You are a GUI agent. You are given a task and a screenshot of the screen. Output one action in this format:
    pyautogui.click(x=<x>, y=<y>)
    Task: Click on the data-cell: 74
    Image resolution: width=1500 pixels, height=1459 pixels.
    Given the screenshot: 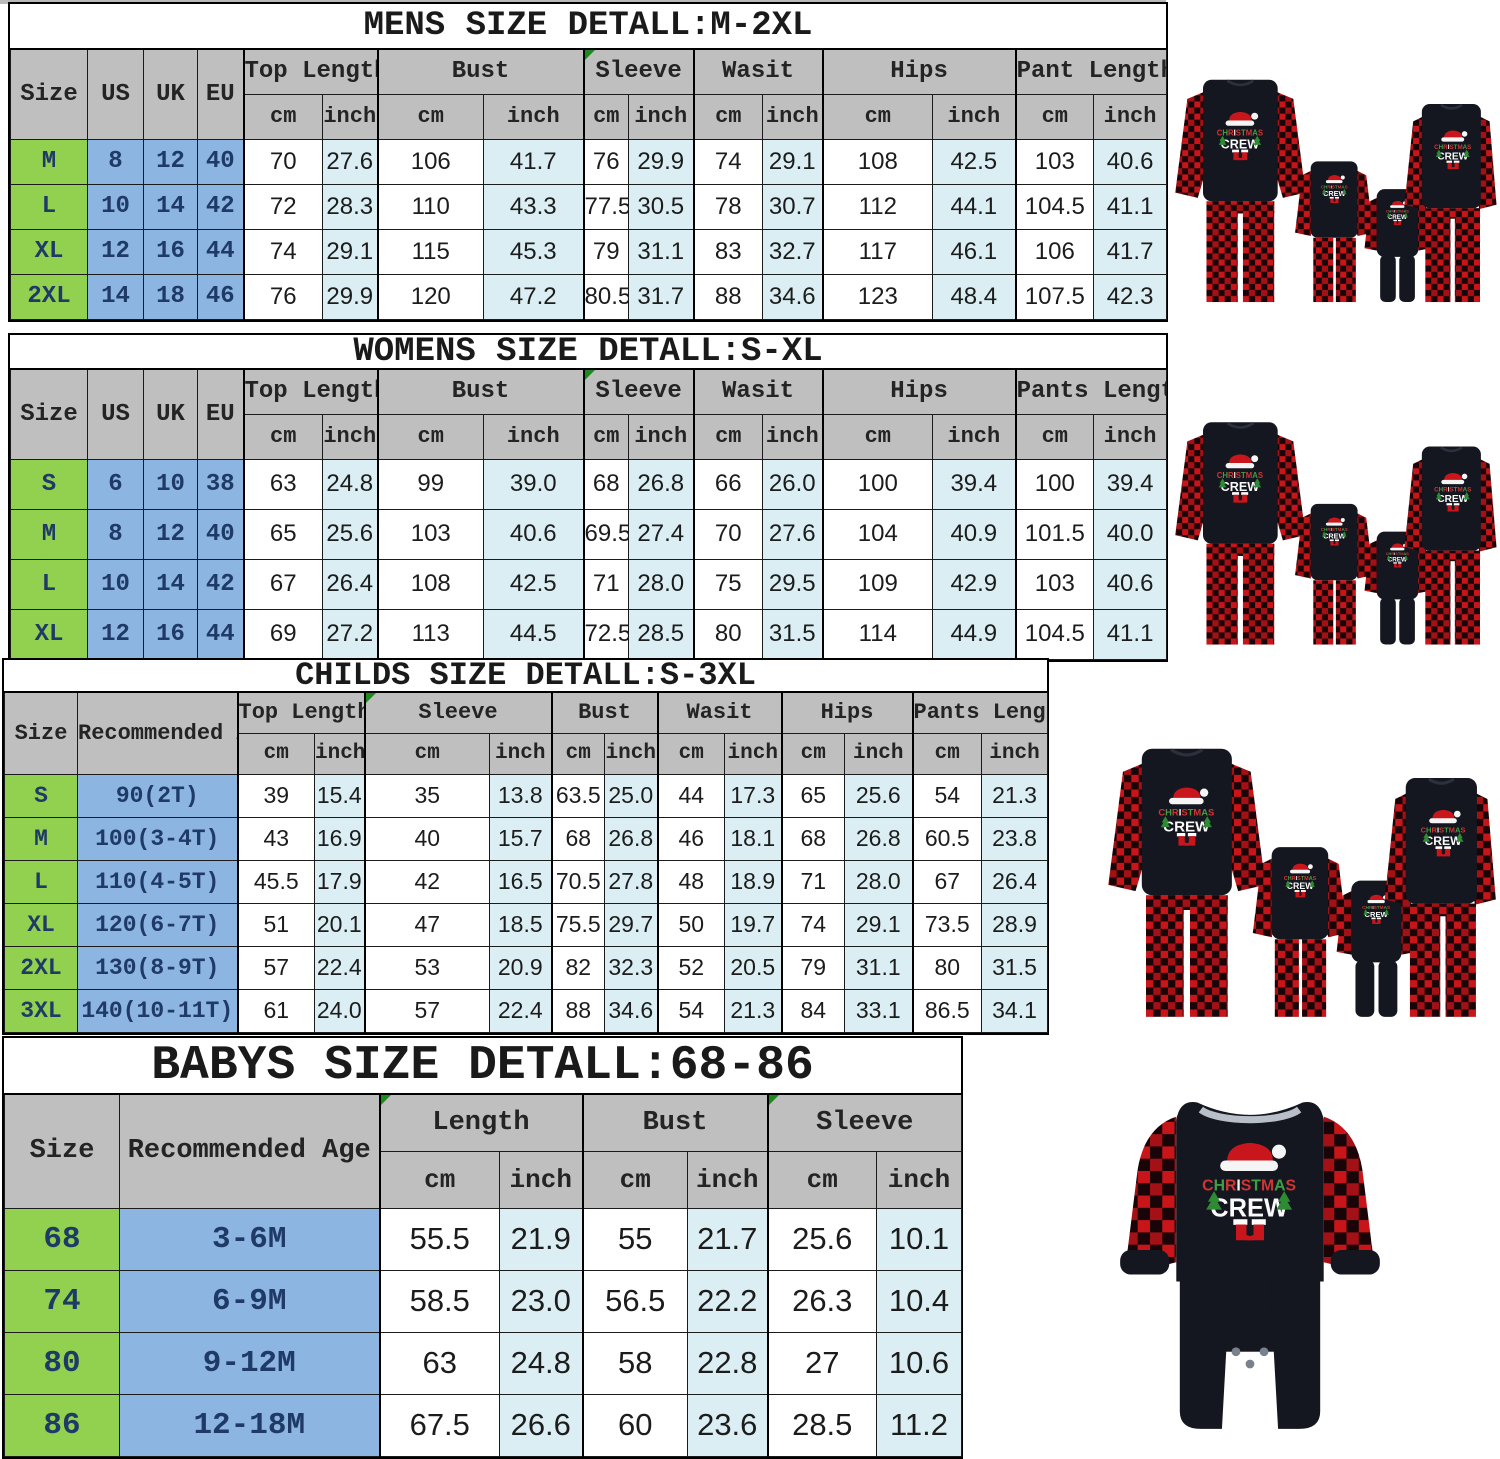 What is the action you would take?
    pyautogui.click(x=813, y=924)
    